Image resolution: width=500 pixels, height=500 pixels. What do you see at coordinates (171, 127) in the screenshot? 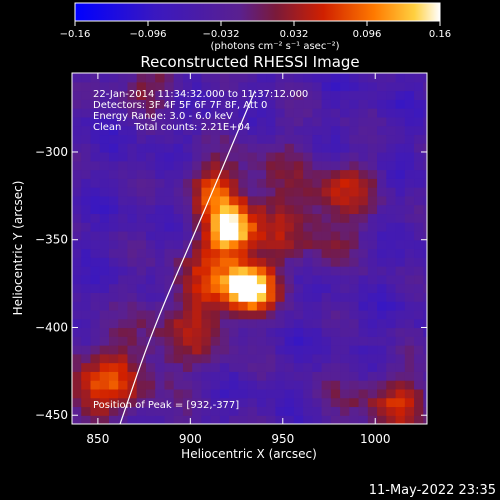
I see `annotation-clean: Clean Total counts: 2.21E+04` at bounding box center [171, 127].